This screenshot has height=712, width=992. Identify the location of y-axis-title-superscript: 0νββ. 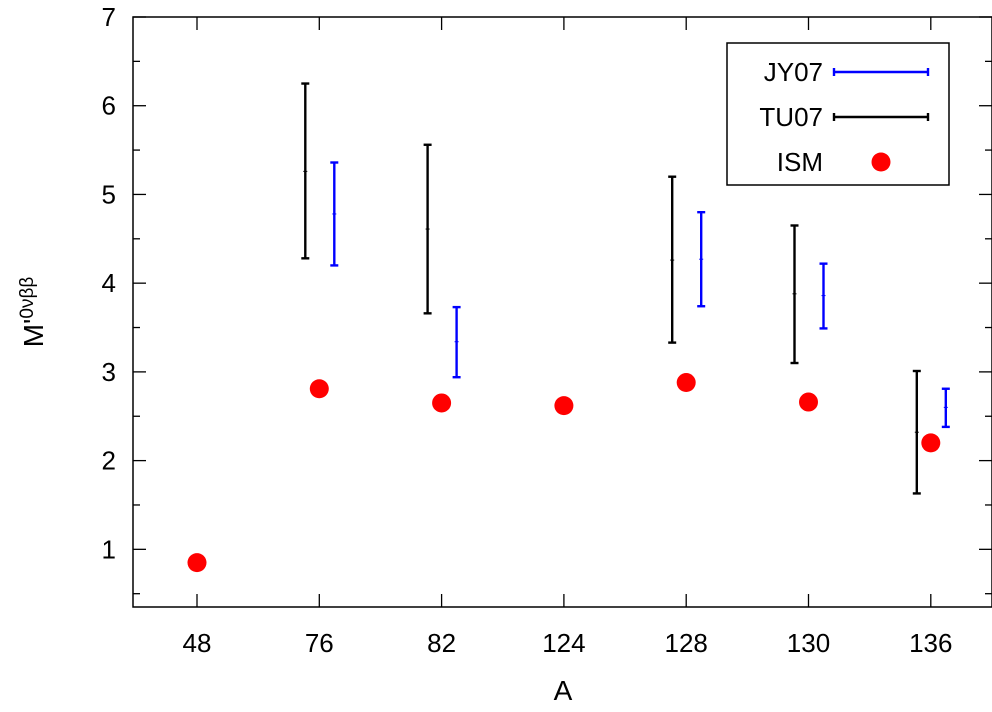
(27, 298).